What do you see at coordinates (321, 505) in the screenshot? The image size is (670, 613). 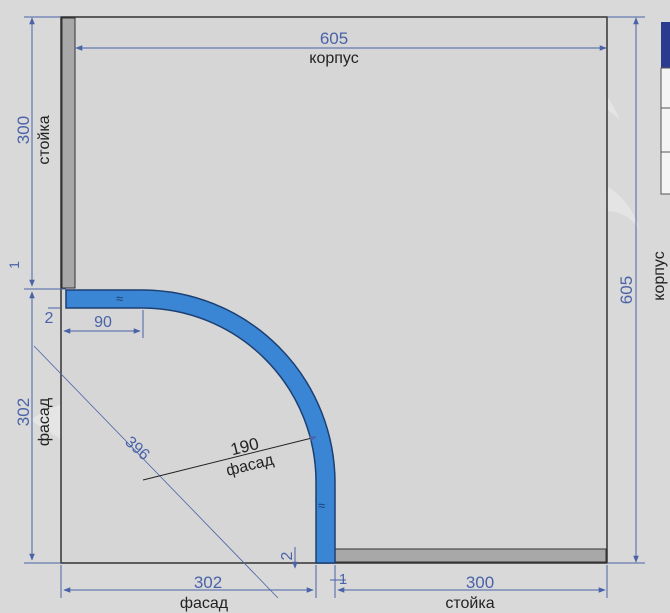 I see `facade-mark-bottom: ≈` at bounding box center [321, 505].